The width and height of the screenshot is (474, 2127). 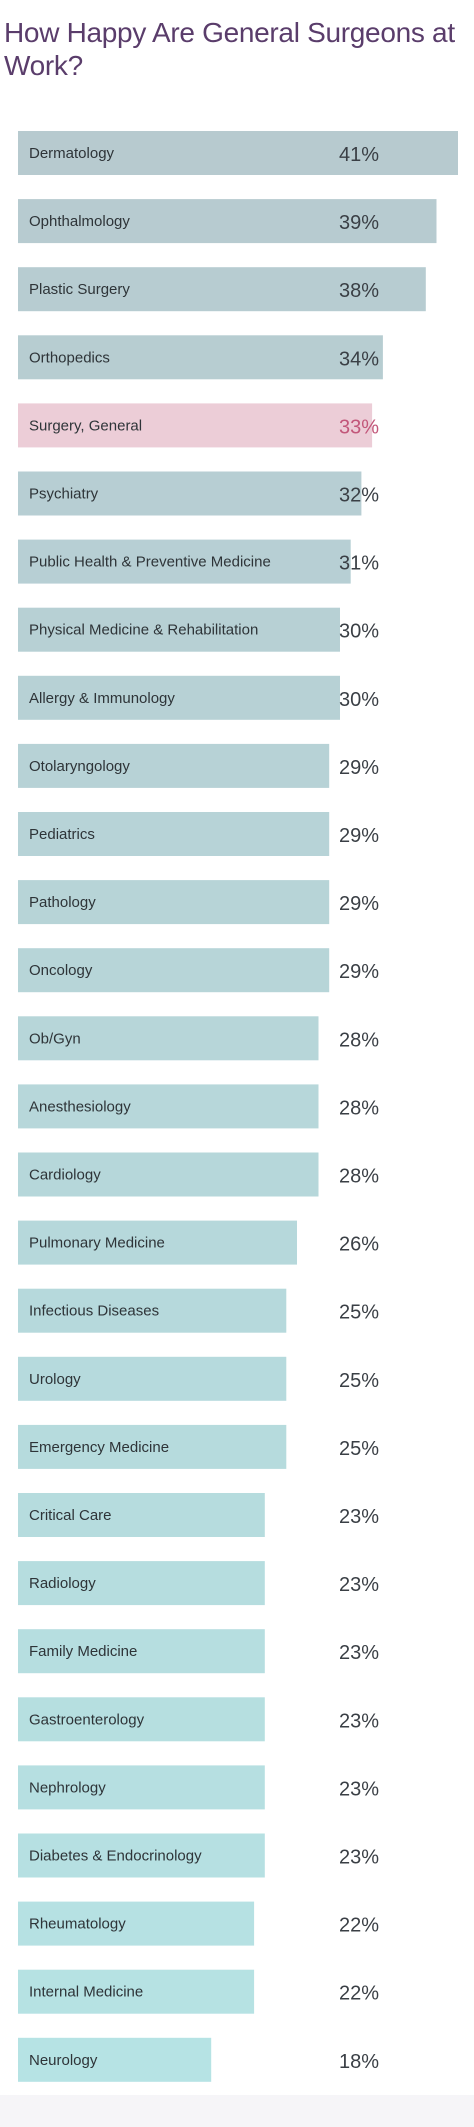 What do you see at coordinates (62, 902) in the screenshot?
I see `bar-category-label: Pathology` at bounding box center [62, 902].